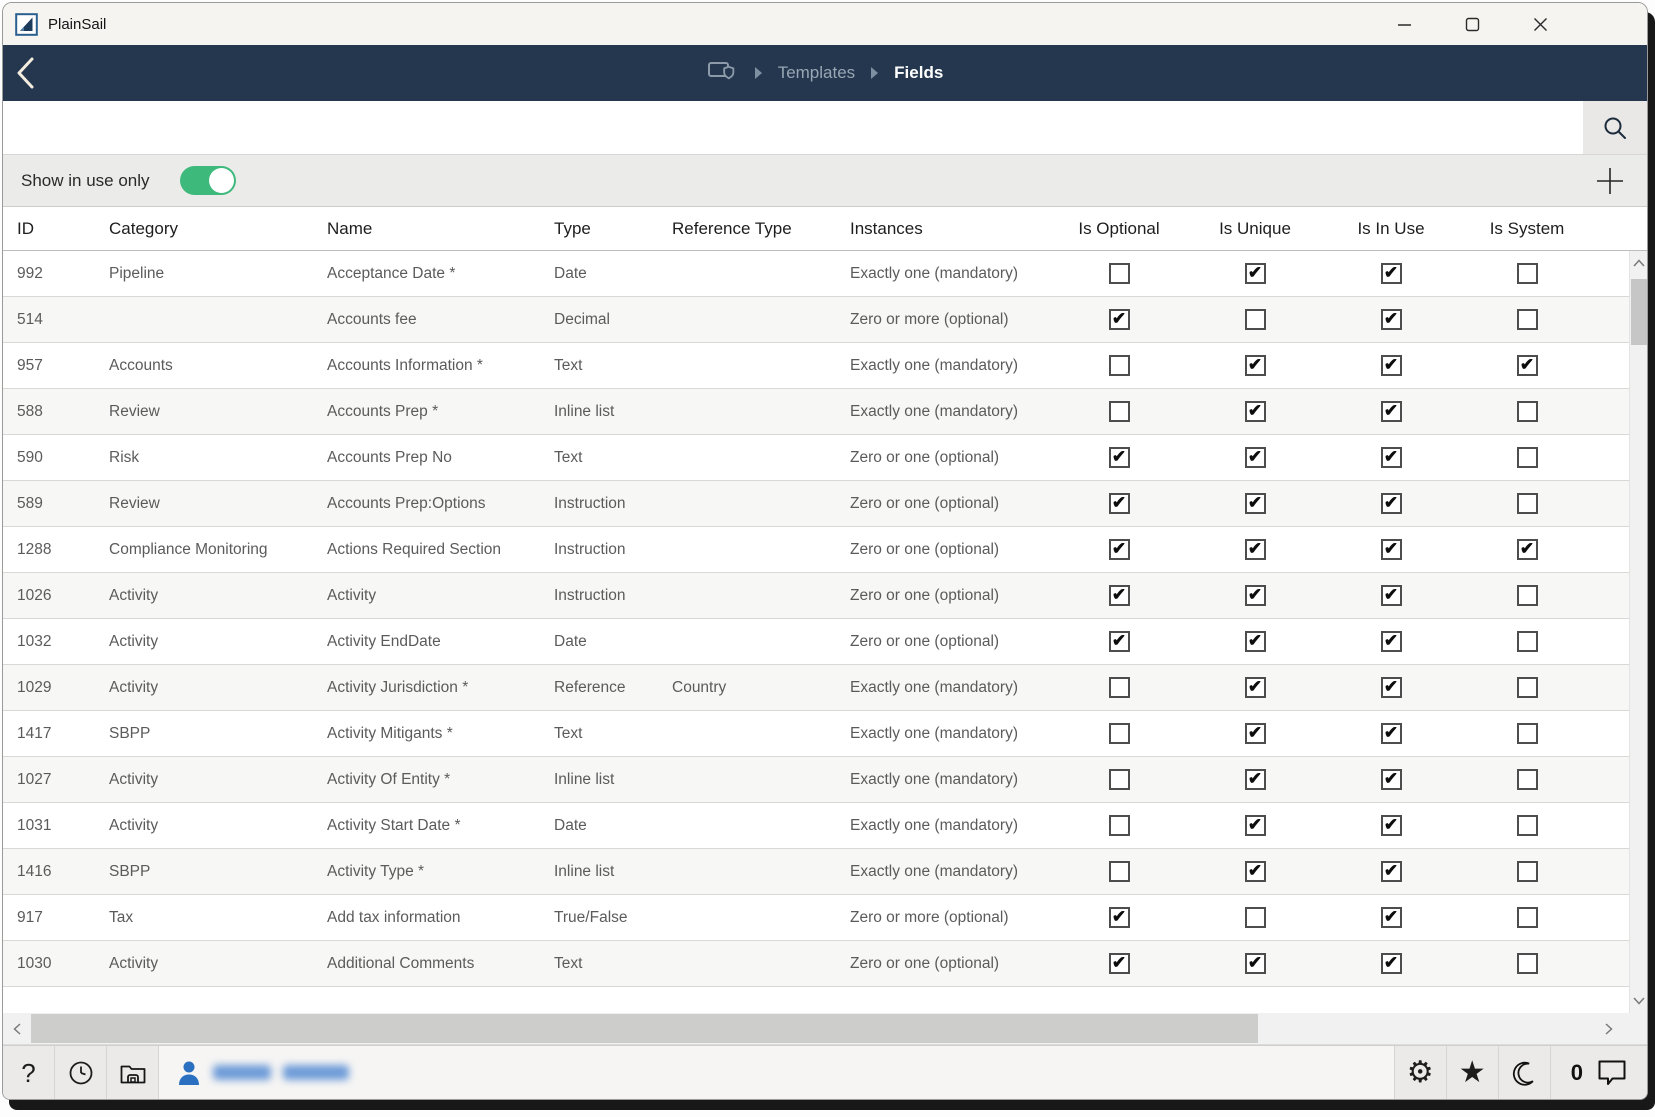 The height and width of the screenshot is (1117, 1655). I want to click on breadcrumb-templates: Templates, so click(816, 72).